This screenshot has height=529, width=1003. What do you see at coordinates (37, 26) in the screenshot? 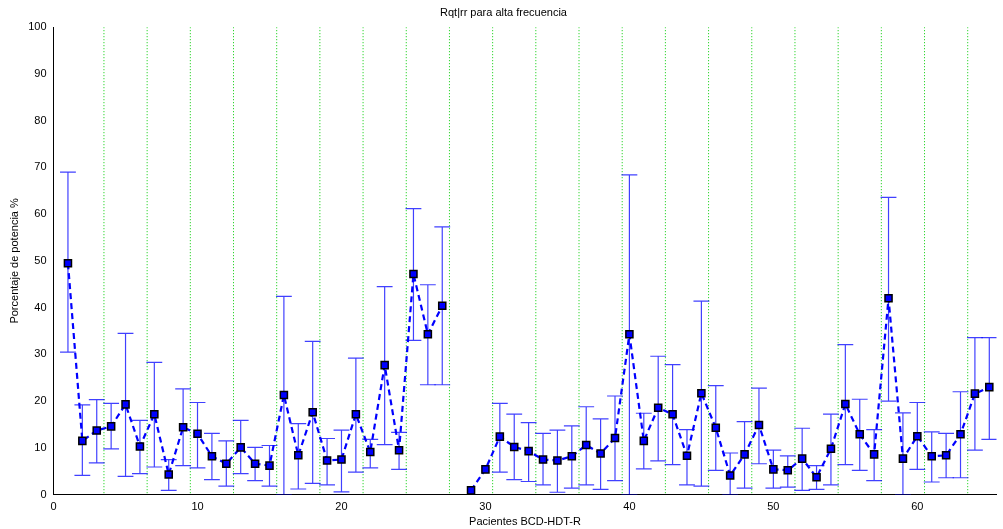
I see `y-tick-label: 100` at bounding box center [37, 26].